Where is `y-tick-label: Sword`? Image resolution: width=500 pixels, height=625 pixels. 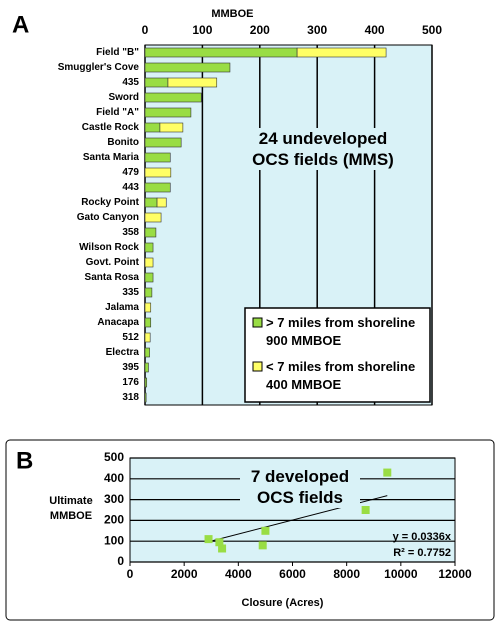
y-tick-label: Sword is located at coordinates (123, 97).